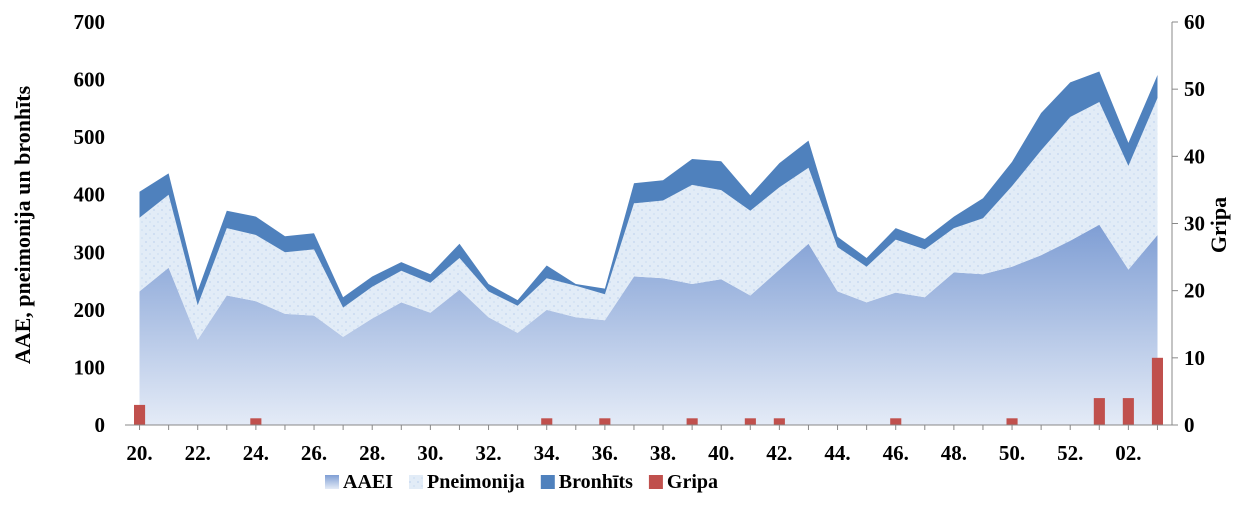 This screenshot has height=522, width=1248. Describe the element at coordinates (954, 453) in the screenshot. I see `x-tick-label: 48.` at that location.